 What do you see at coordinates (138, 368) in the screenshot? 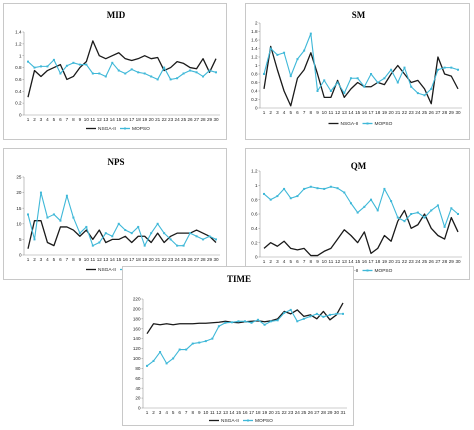
I see `y-tick-label: 80` at bounding box center [138, 368].